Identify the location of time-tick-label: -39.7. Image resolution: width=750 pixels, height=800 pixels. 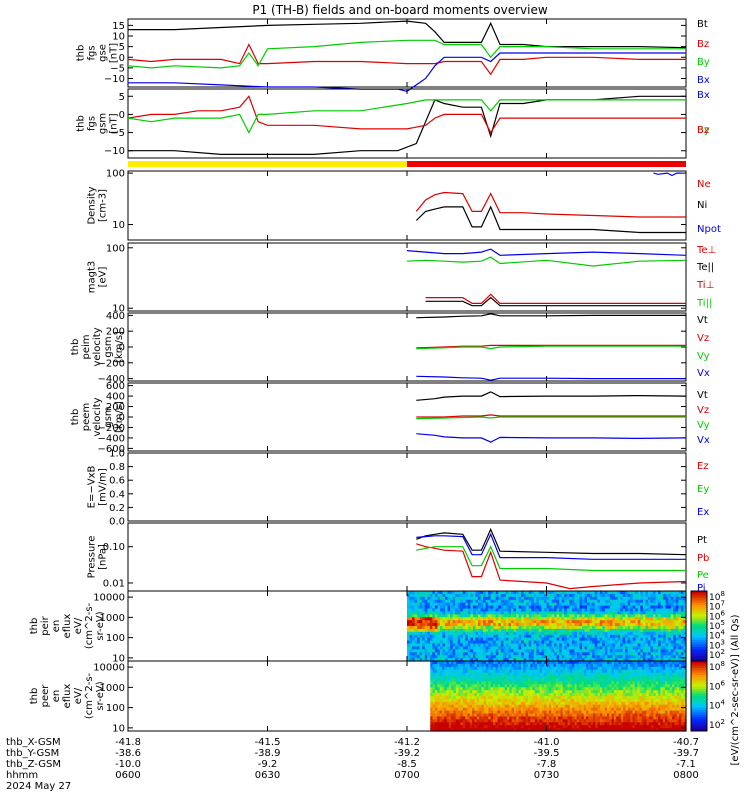
(686, 753).